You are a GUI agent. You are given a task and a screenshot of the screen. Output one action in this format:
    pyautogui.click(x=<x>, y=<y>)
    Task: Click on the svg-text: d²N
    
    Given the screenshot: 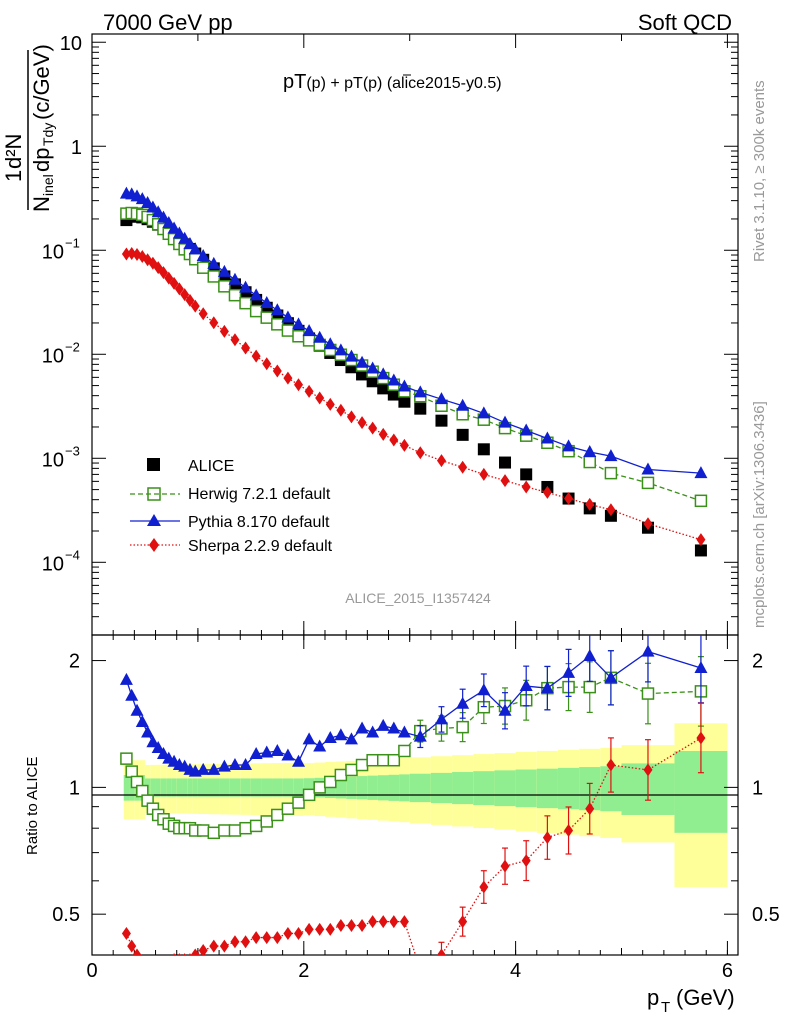 What is the action you would take?
    pyautogui.click(x=13, y=151)
    